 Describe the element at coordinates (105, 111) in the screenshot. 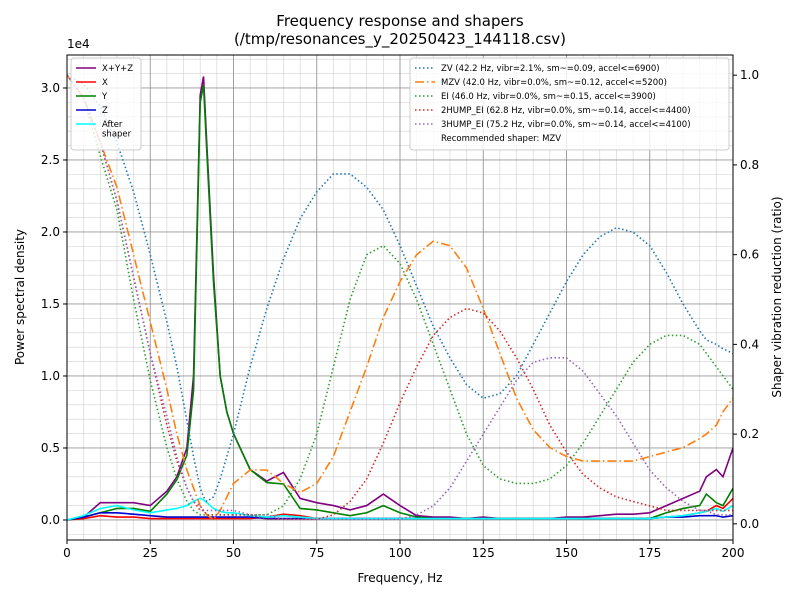

I see `legend-label: Z` at that location.